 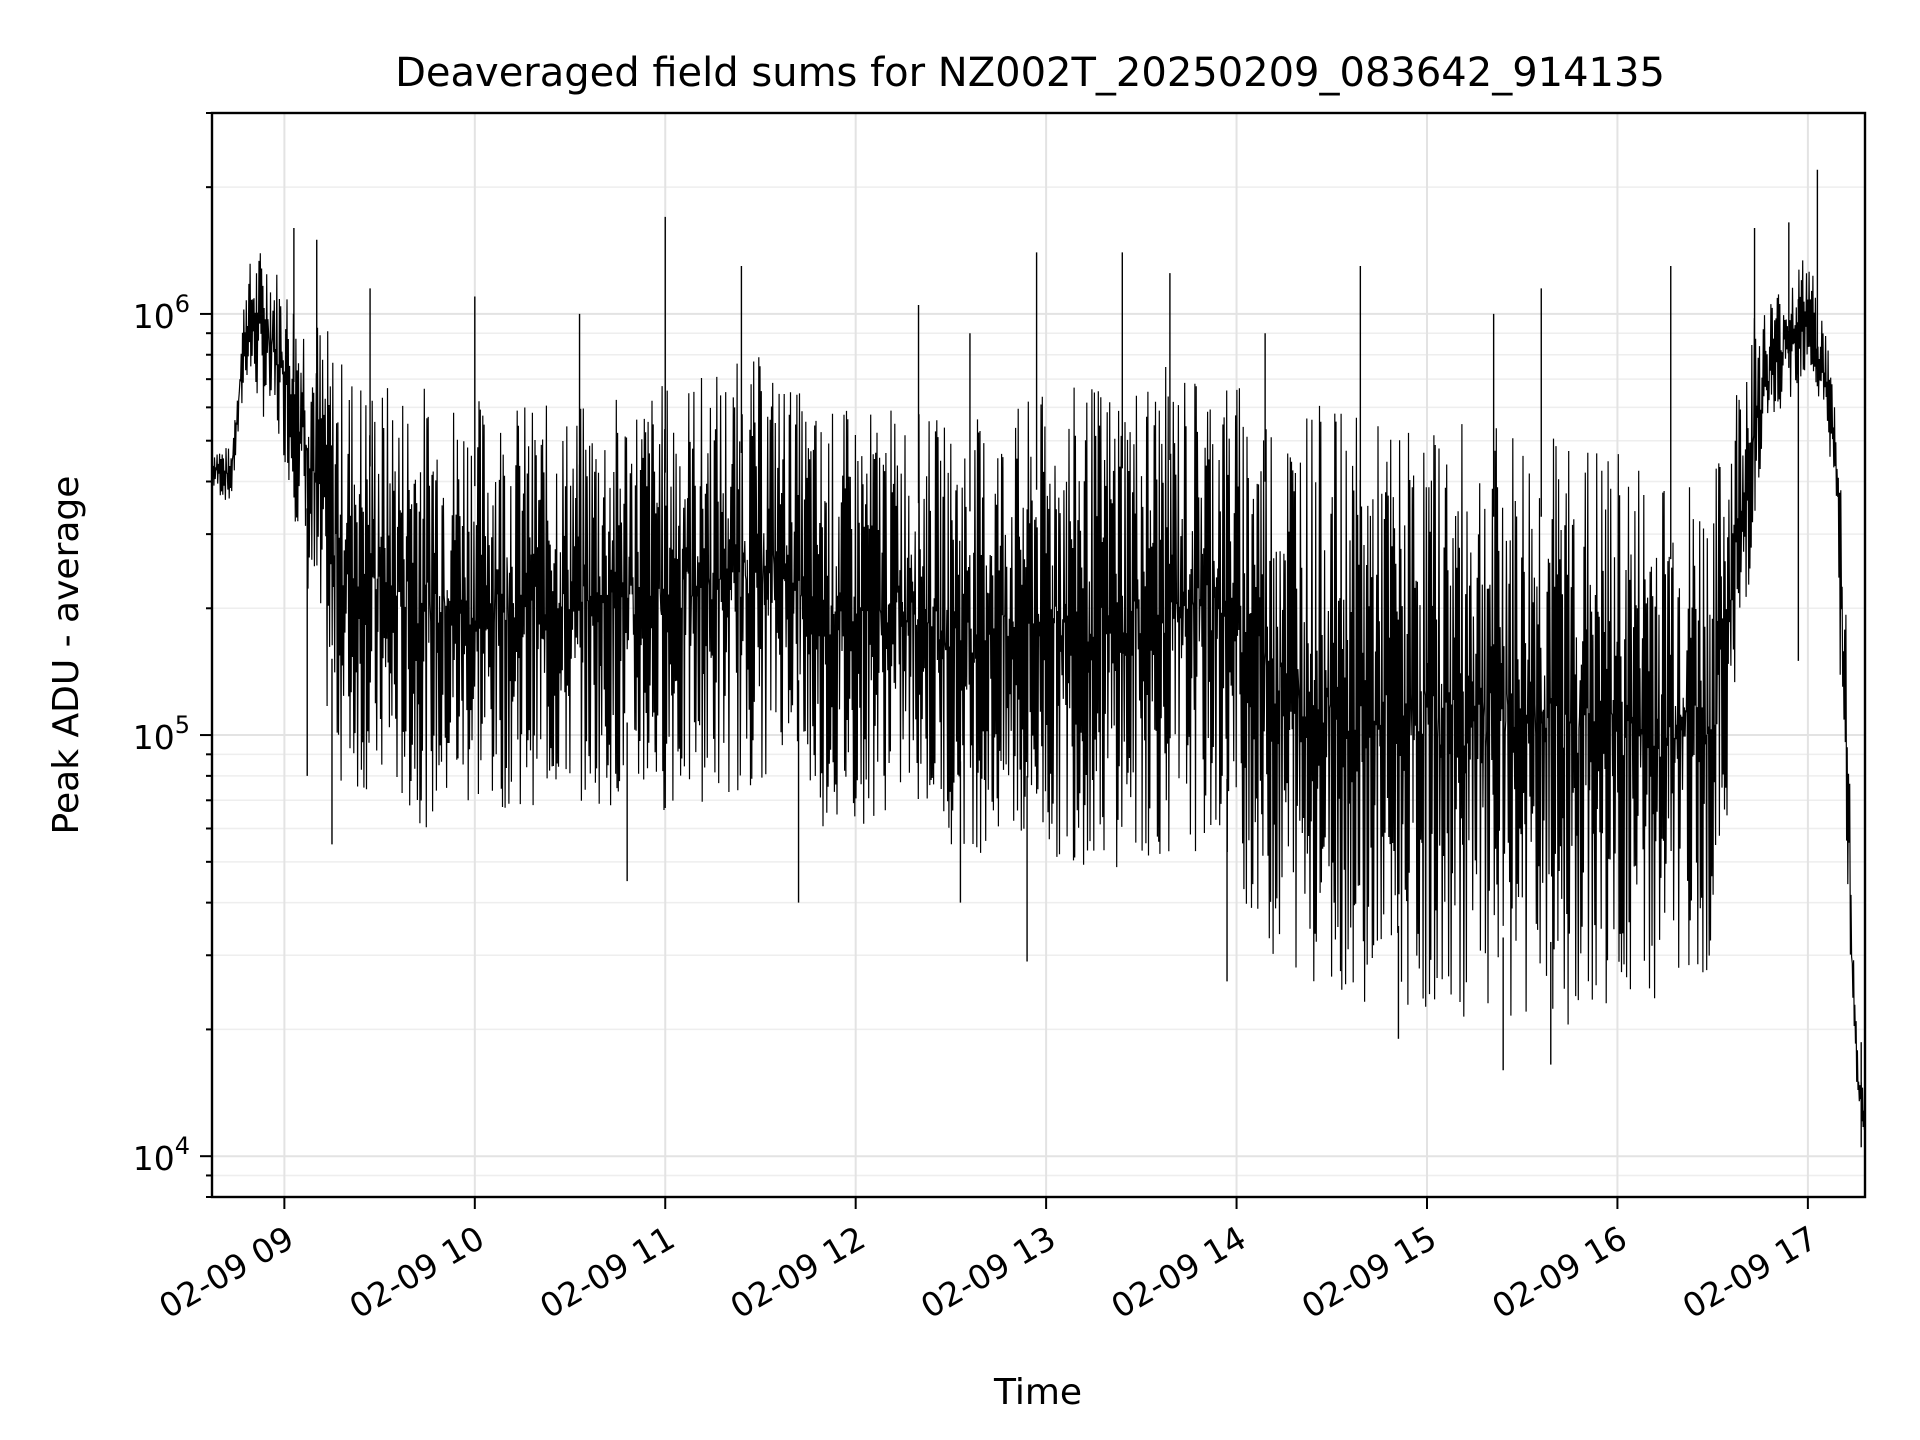 What do you see at coordinates (161, 313) in the screenshot?
I see `y-tick-label: 10⁶` at bounding box center [161, 313].